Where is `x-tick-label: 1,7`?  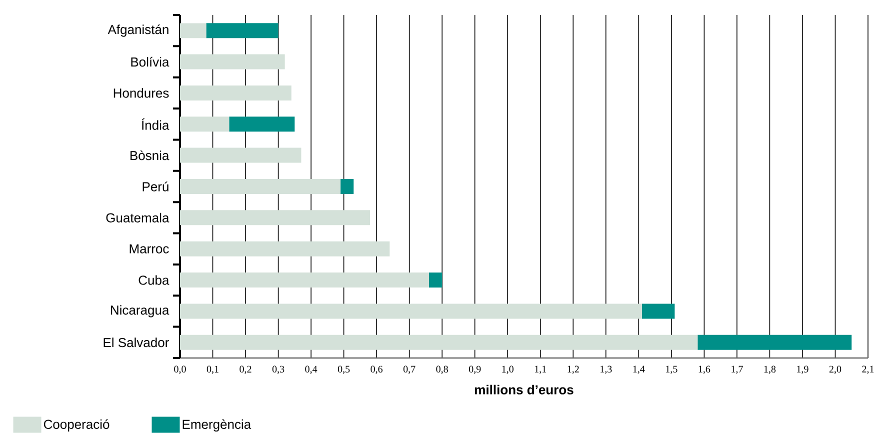 x-tick-label: 1,7 is located at coordinates (737, 370).